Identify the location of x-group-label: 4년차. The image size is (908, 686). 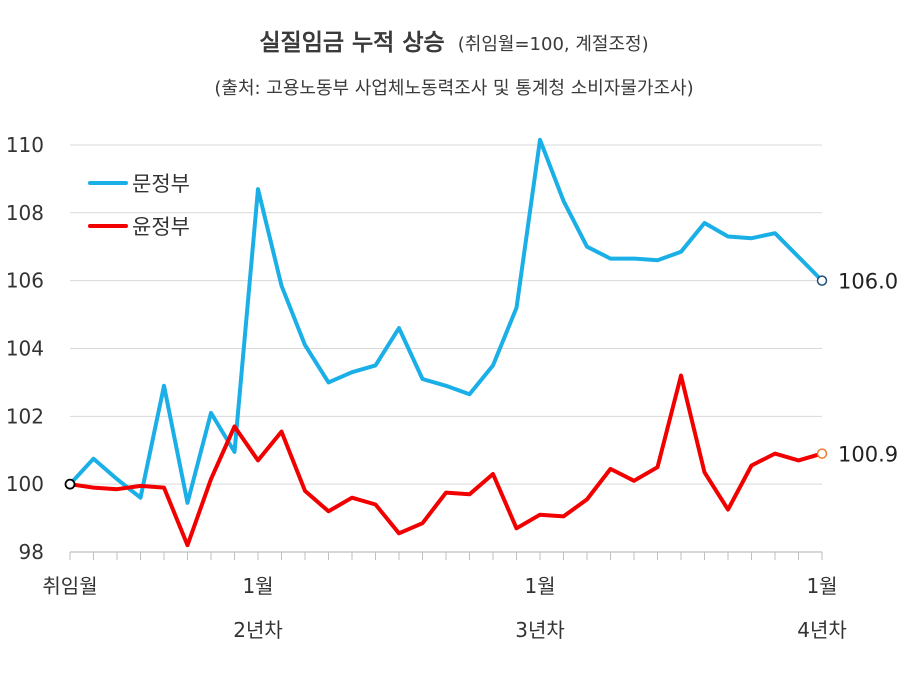
(822, 630).